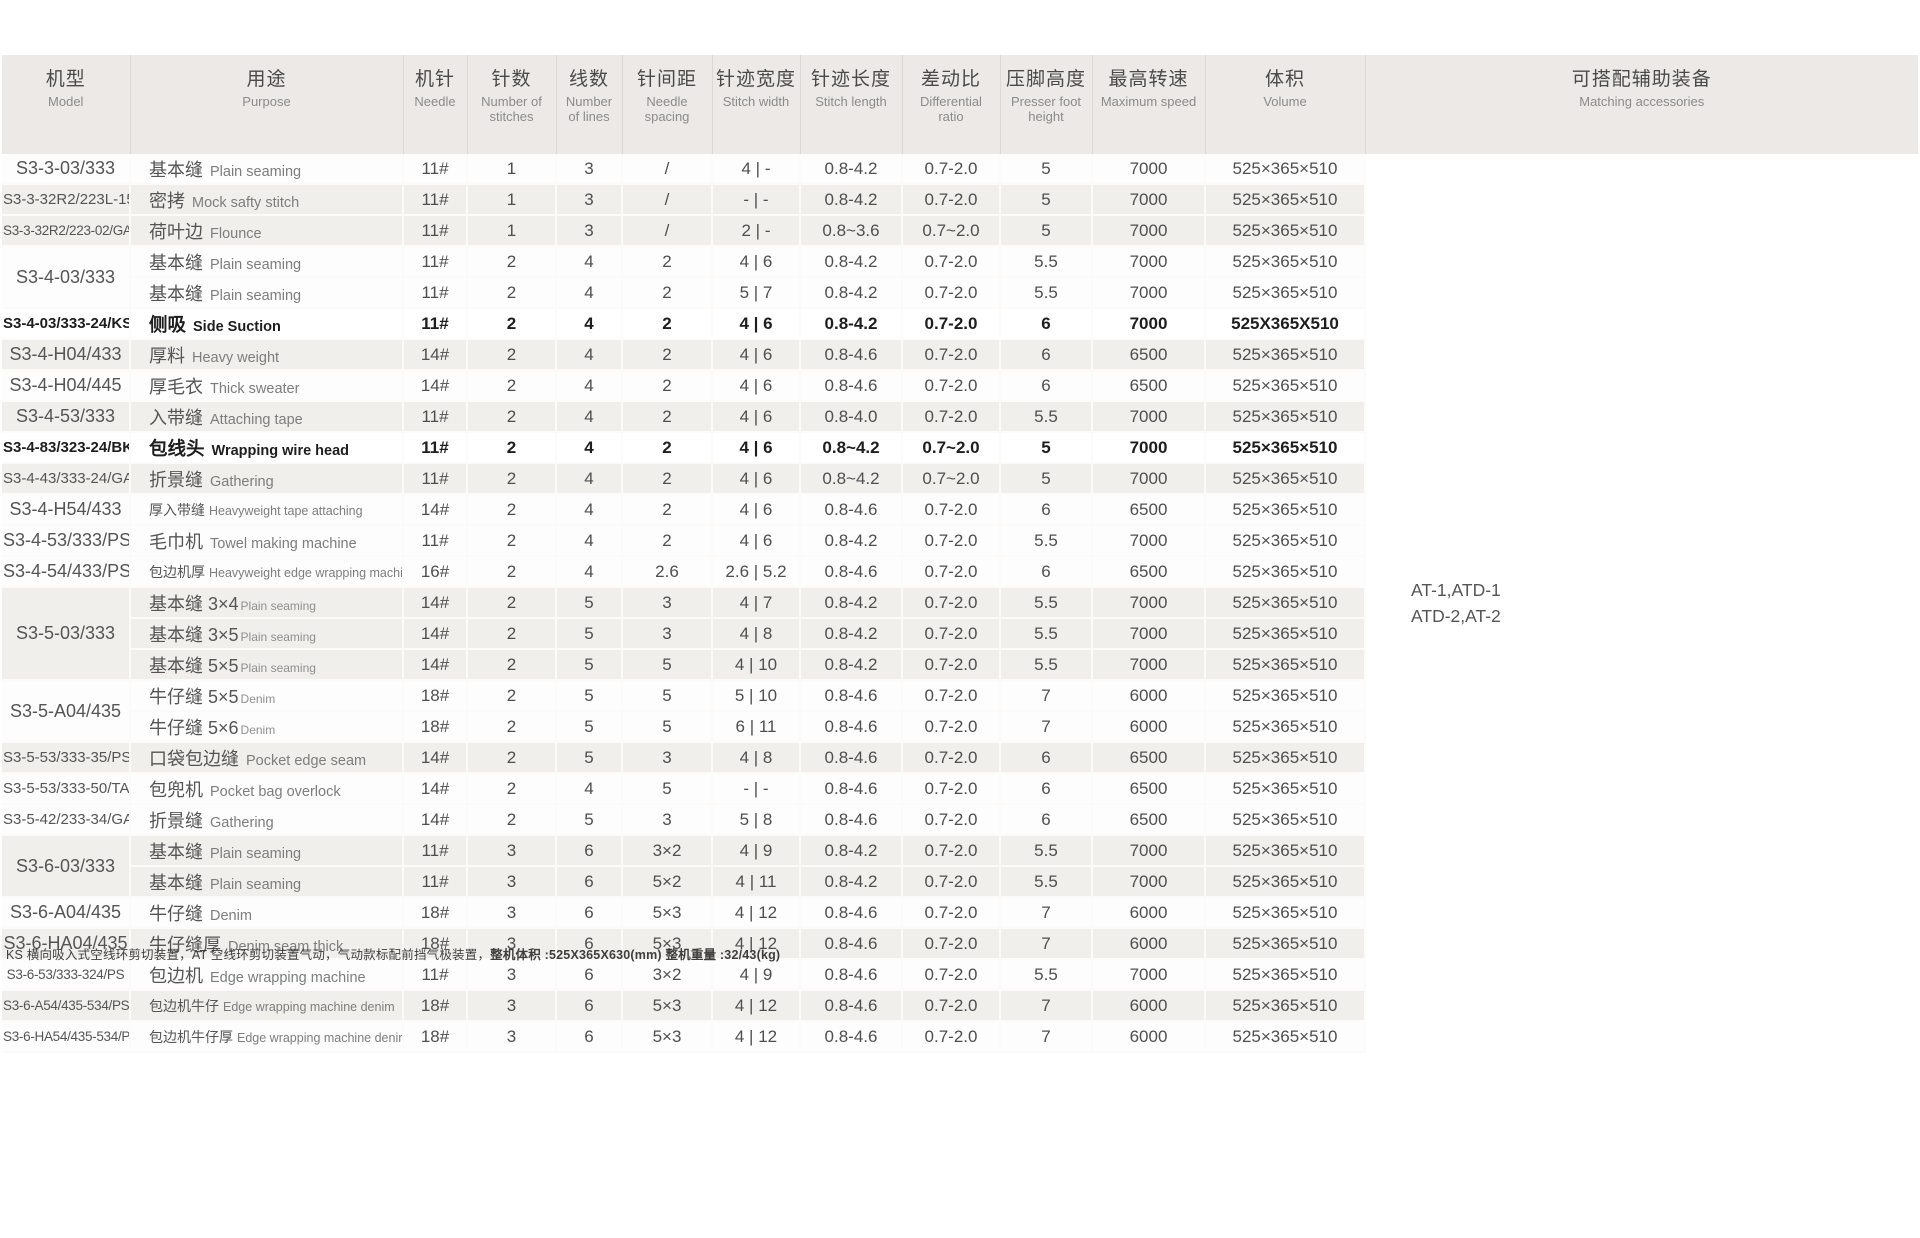  I want to click on ratio-cell: 0.7~2.0, so click(951, 448).